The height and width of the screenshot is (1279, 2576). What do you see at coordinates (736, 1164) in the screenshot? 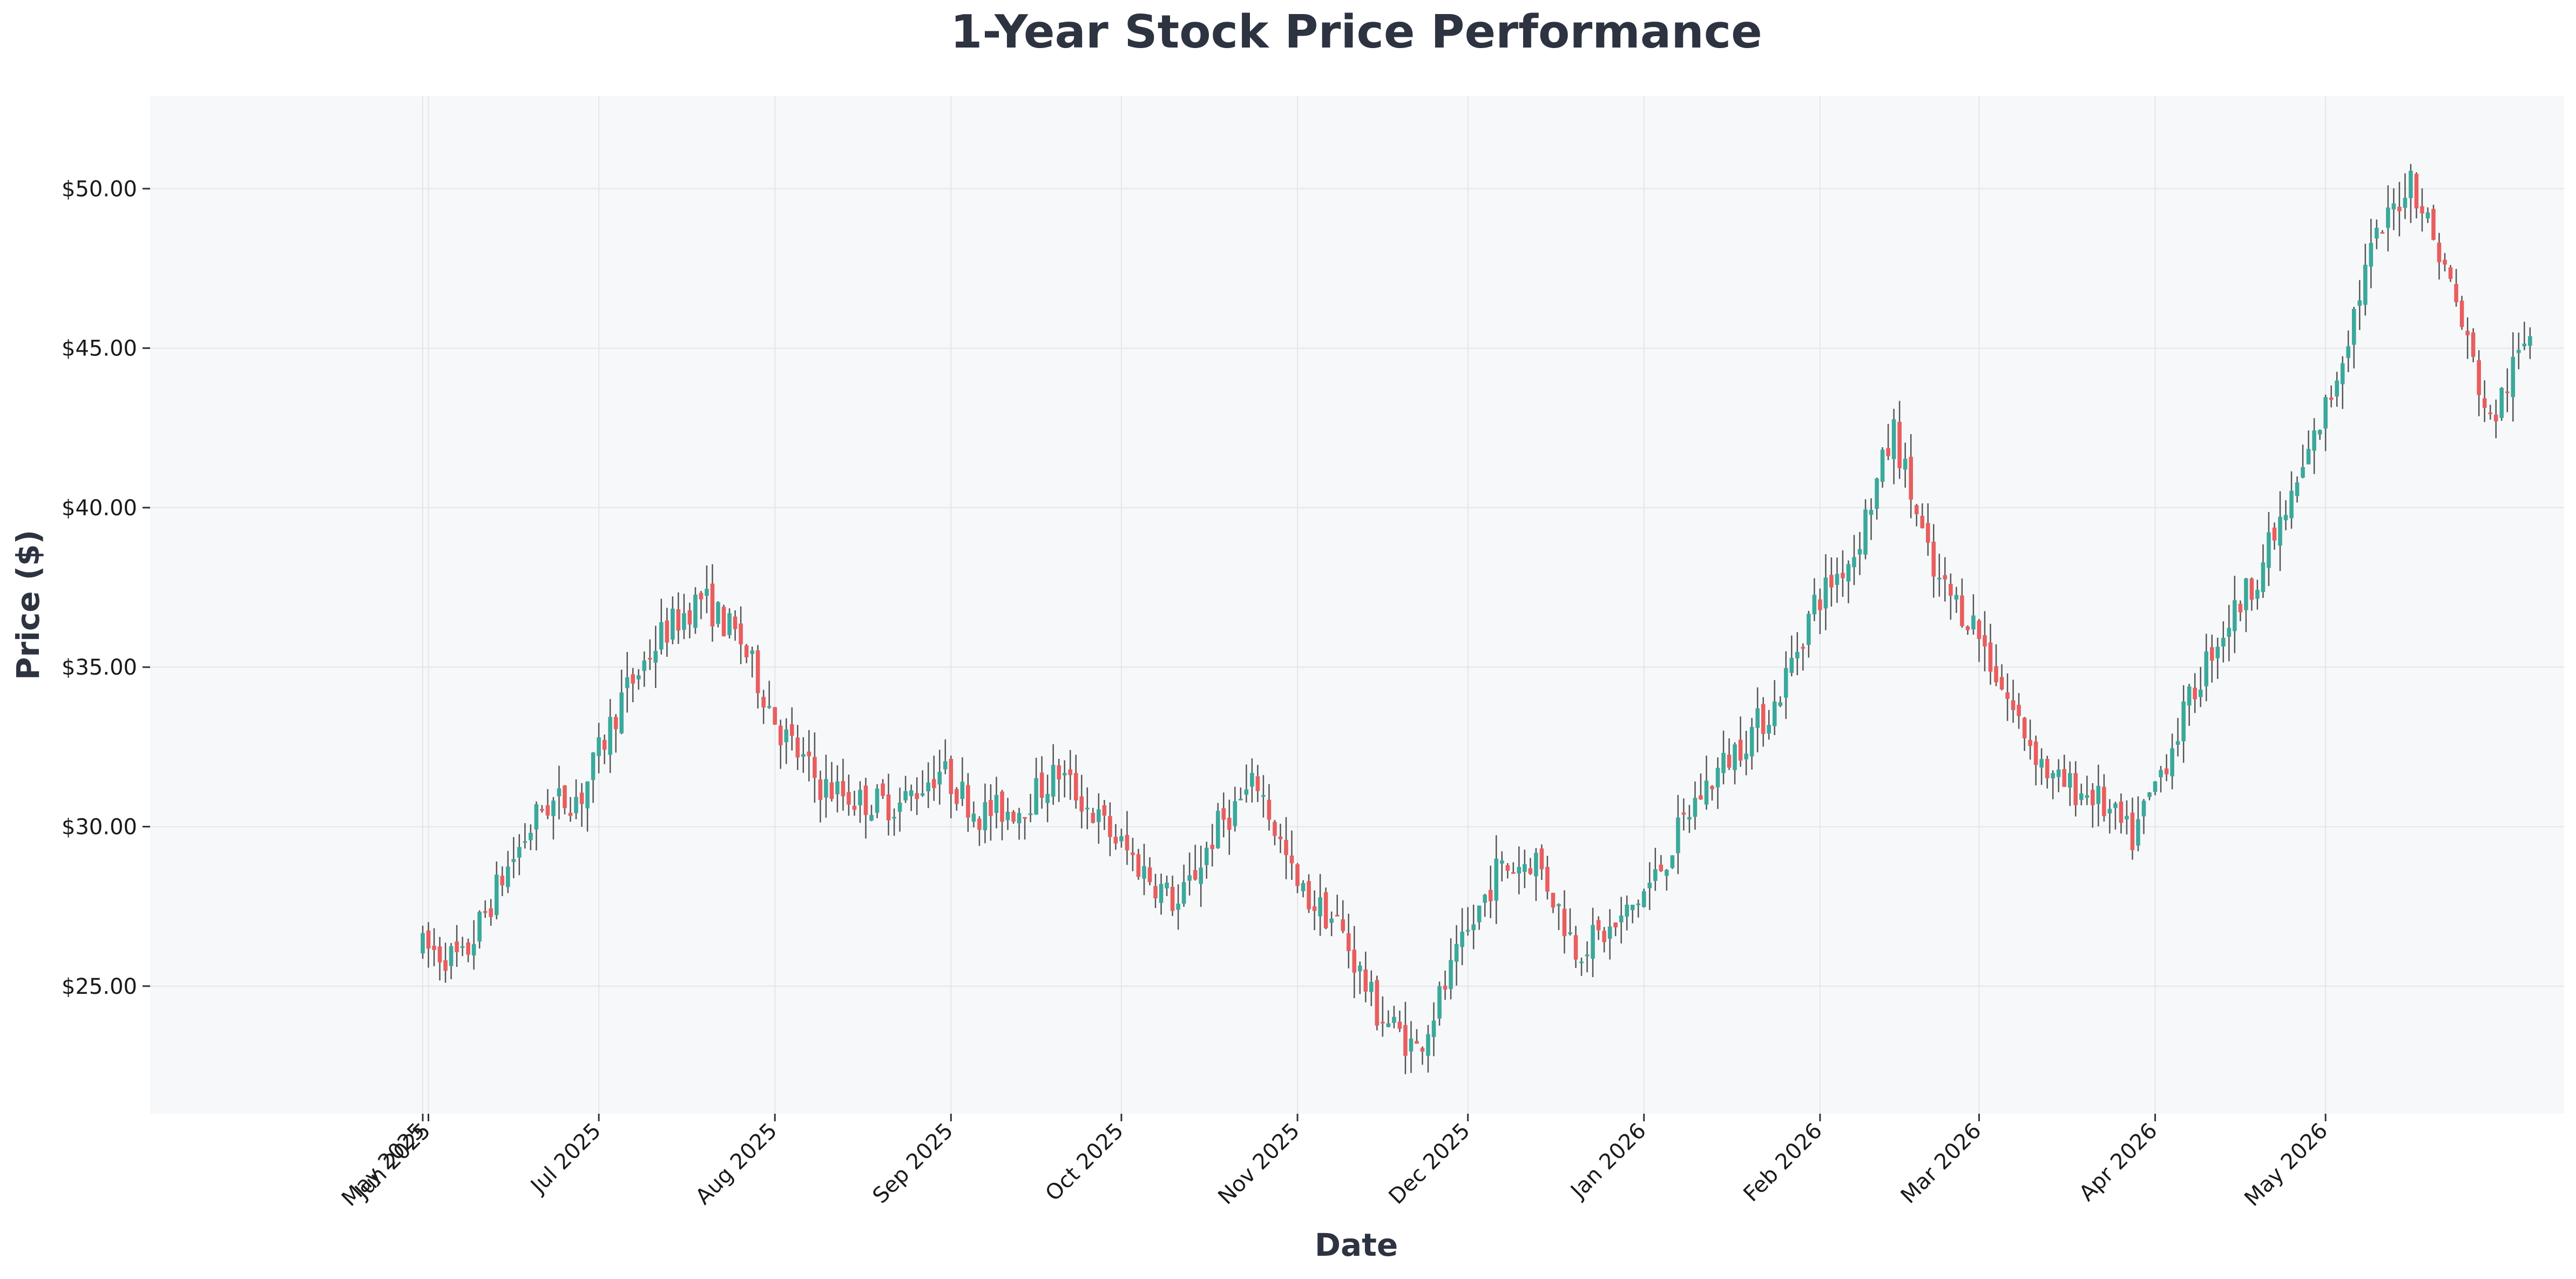
I see `x-tick-label: Aug 2025` at bounding box center [736, 1164].